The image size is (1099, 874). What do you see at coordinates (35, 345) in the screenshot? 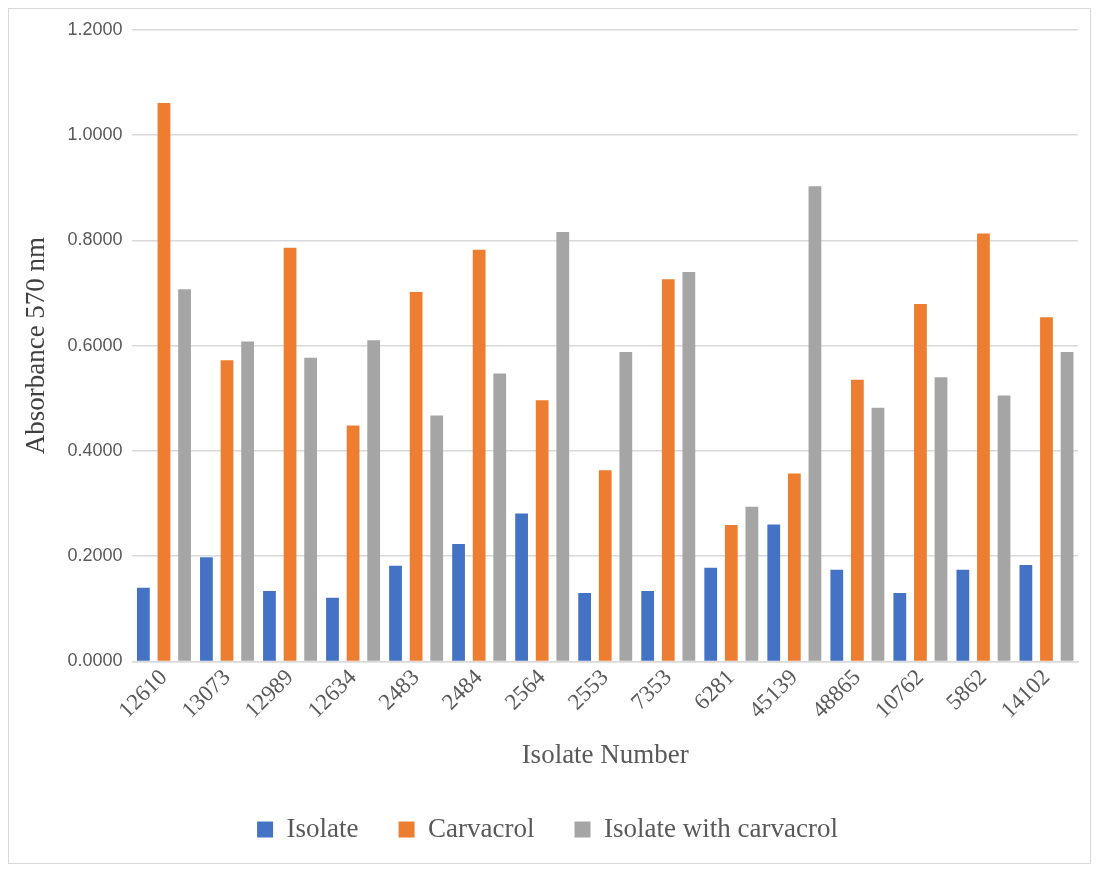
I see `y-axis-title: Absorbance 570 nm` at bounding box center [35, 345].